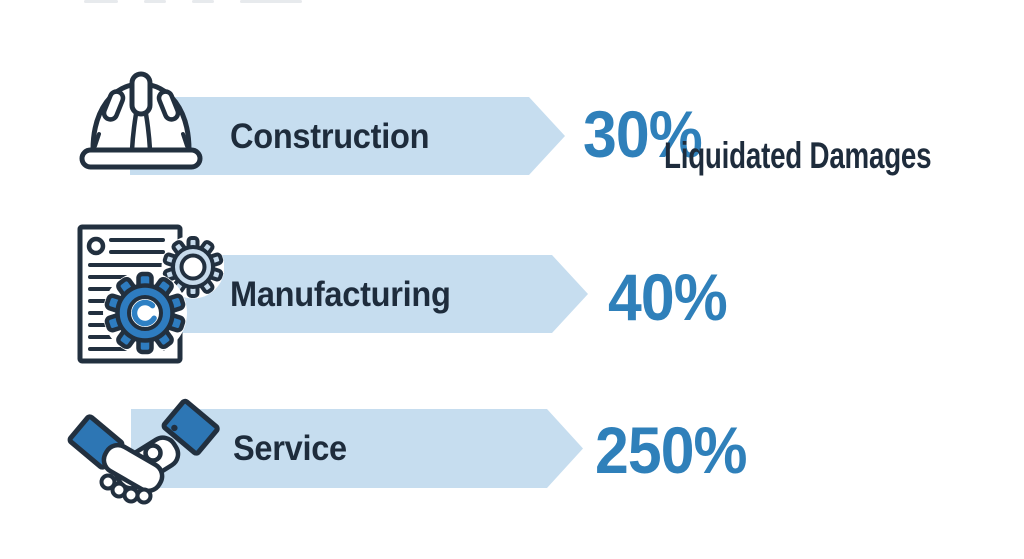 The height and width of the screenshot is (559, 1024). Describe the element at coordinates (150, 294) in the screenshot. I see `document-gears-icon` at that location.